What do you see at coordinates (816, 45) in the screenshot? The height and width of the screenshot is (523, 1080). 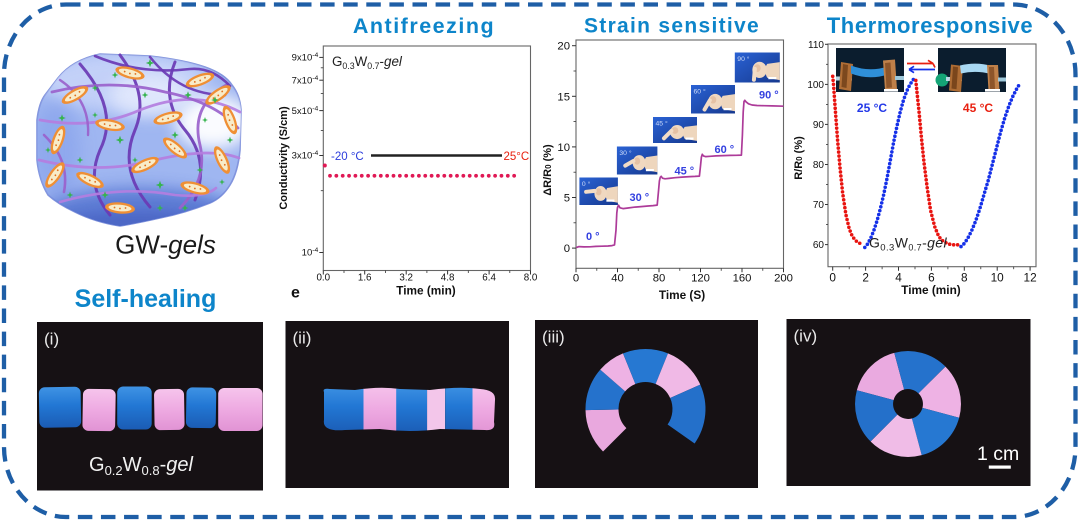 I see `svg-text: 110` at bounding box center [816, 45].